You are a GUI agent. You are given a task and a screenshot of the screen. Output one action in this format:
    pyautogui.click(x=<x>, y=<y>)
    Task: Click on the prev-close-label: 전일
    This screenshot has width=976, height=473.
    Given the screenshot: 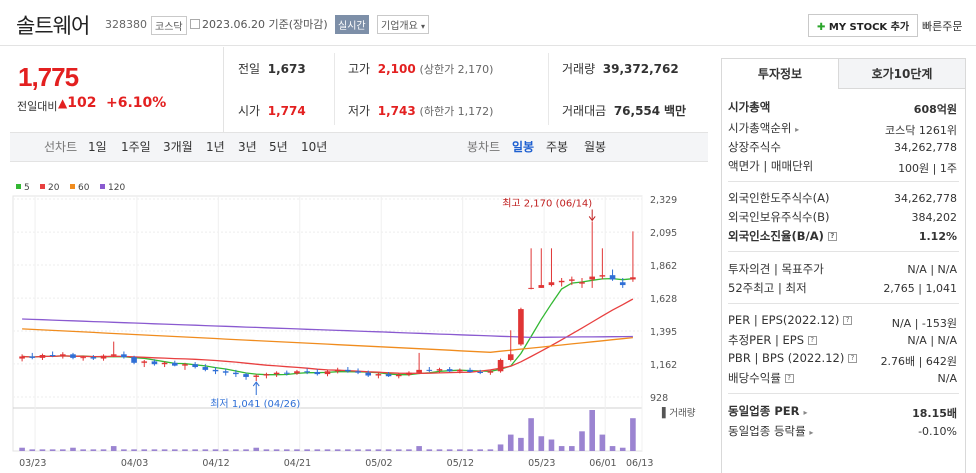 What is the action you would take?
    pyautogui.click(x=249, y=69)
    